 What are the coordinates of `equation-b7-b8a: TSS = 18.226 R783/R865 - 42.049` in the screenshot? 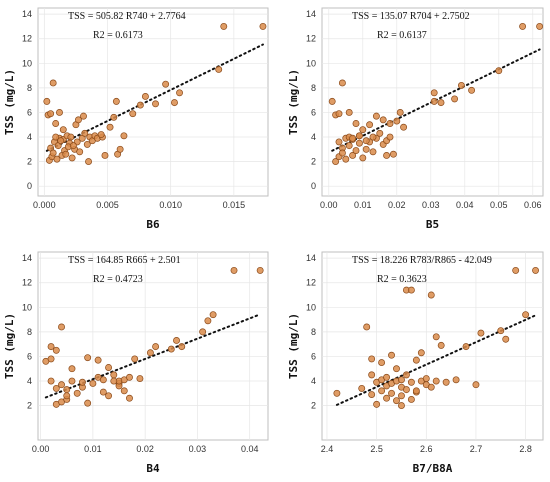 It's located at (422, 260).